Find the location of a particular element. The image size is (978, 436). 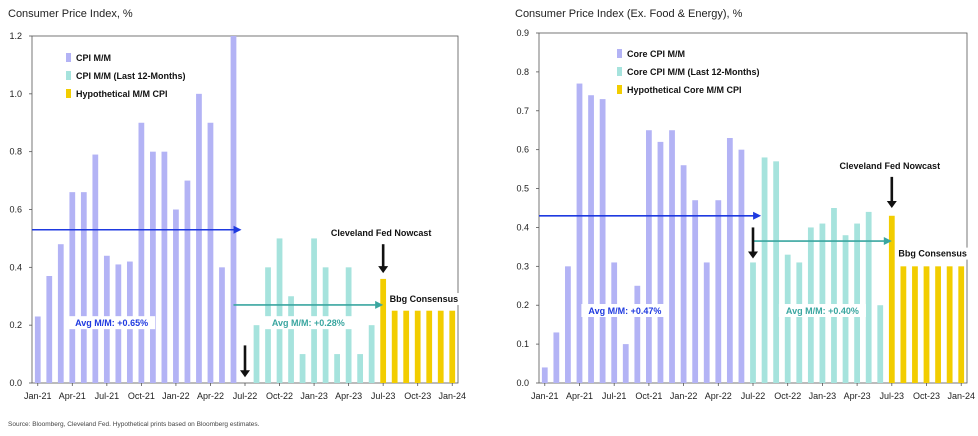

legend-label: Hypothetical M/M CPI is located at coordinates (122, 94).